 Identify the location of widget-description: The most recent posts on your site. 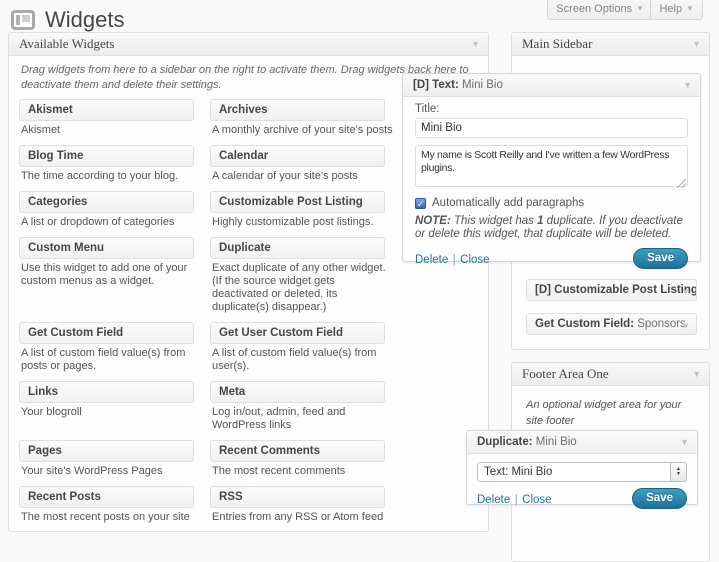
(105, 517).